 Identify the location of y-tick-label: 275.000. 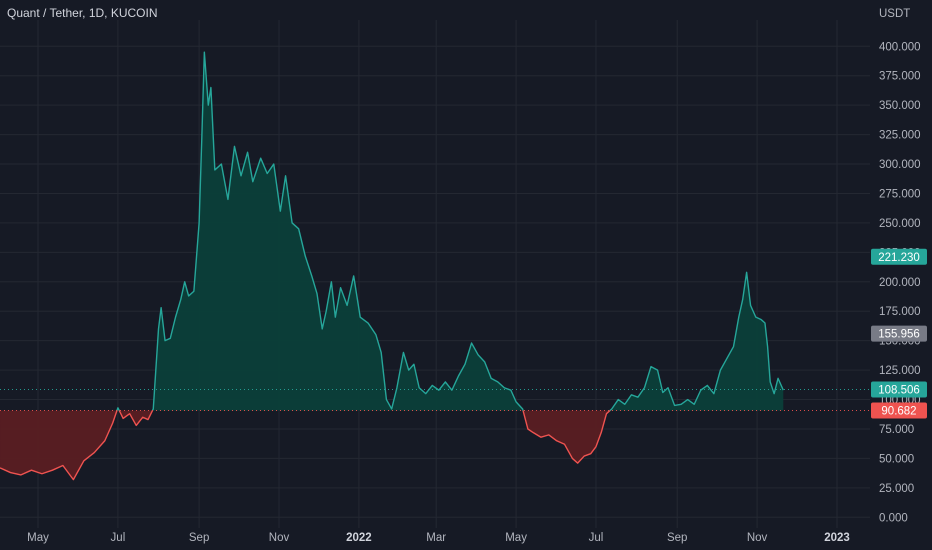
(900, 194).